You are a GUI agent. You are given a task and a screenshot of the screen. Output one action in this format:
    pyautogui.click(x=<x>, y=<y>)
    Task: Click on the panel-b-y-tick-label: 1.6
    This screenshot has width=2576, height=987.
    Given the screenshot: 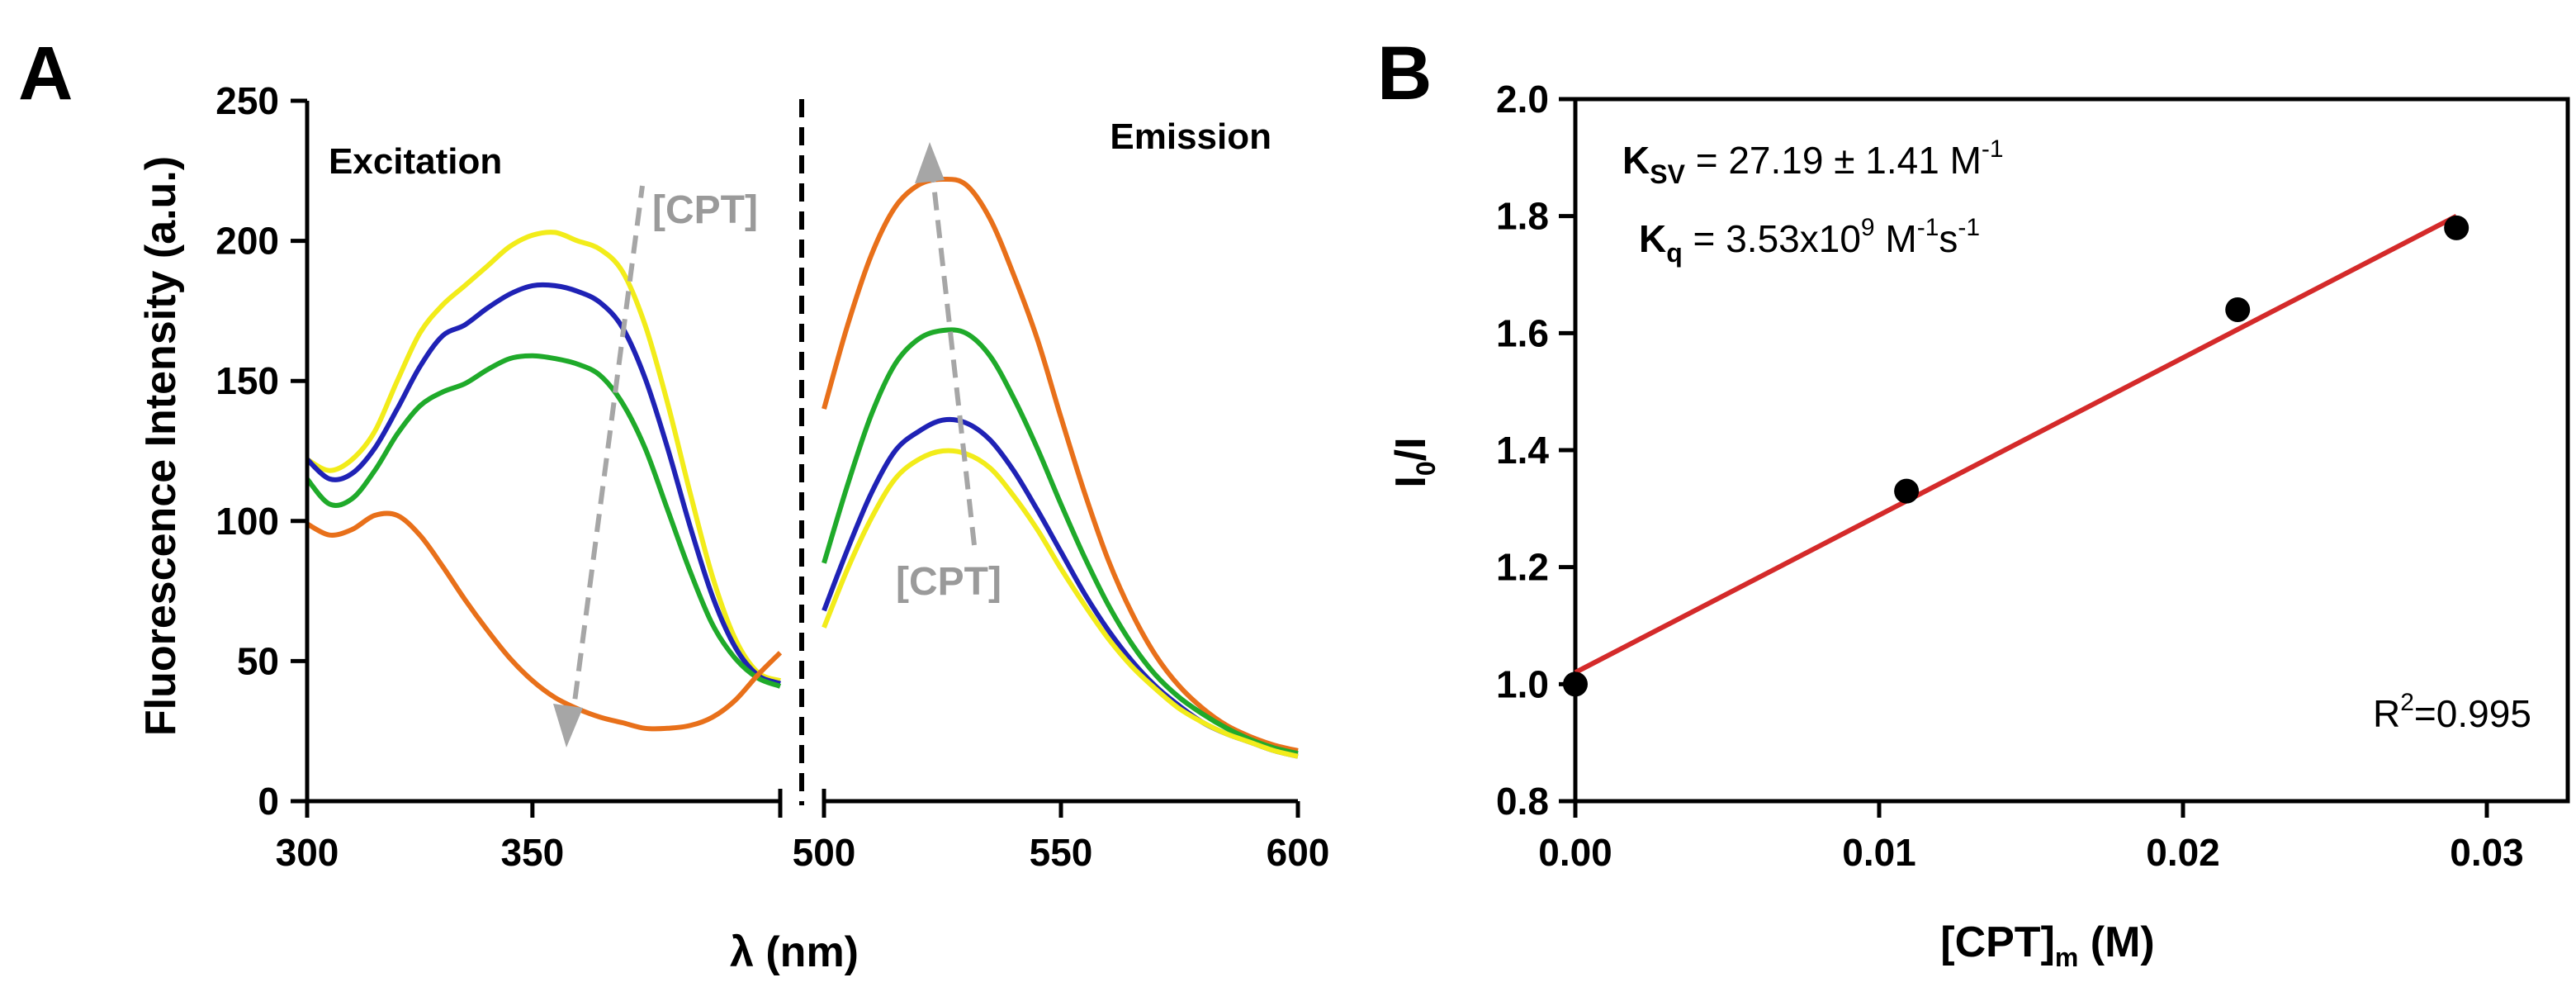 What is the action you would take?
    pyautogui.click(x=1522, y=332)
    